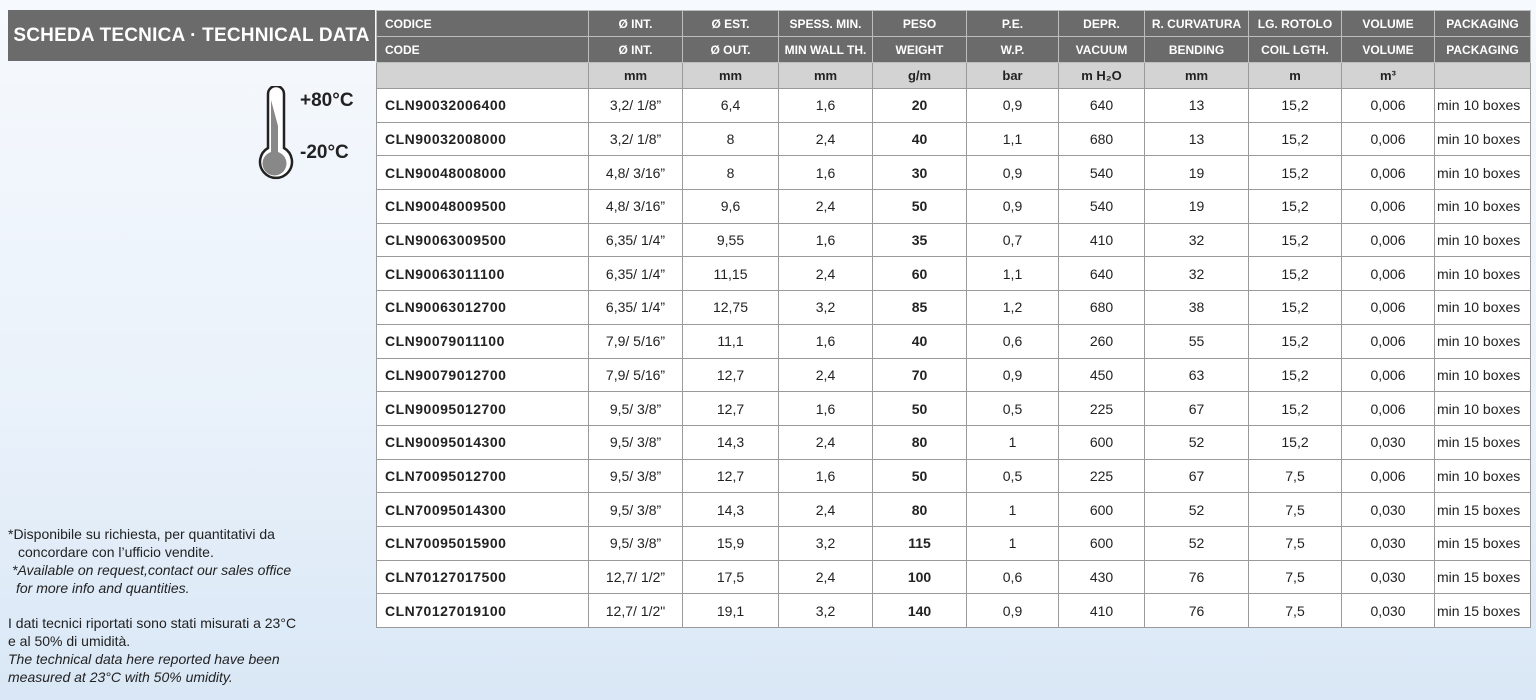 The image size is (1536, 700). I want to click on product-code: CLN90032008000, so click(482, 139).